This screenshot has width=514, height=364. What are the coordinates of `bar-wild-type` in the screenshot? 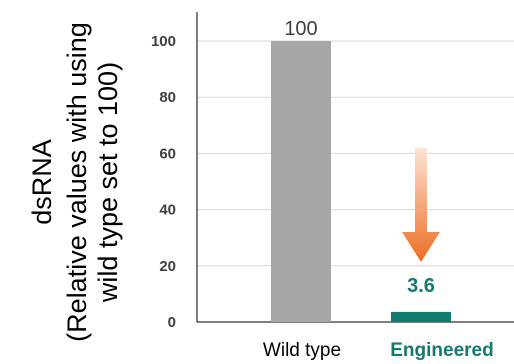 It's located at (301, 181).